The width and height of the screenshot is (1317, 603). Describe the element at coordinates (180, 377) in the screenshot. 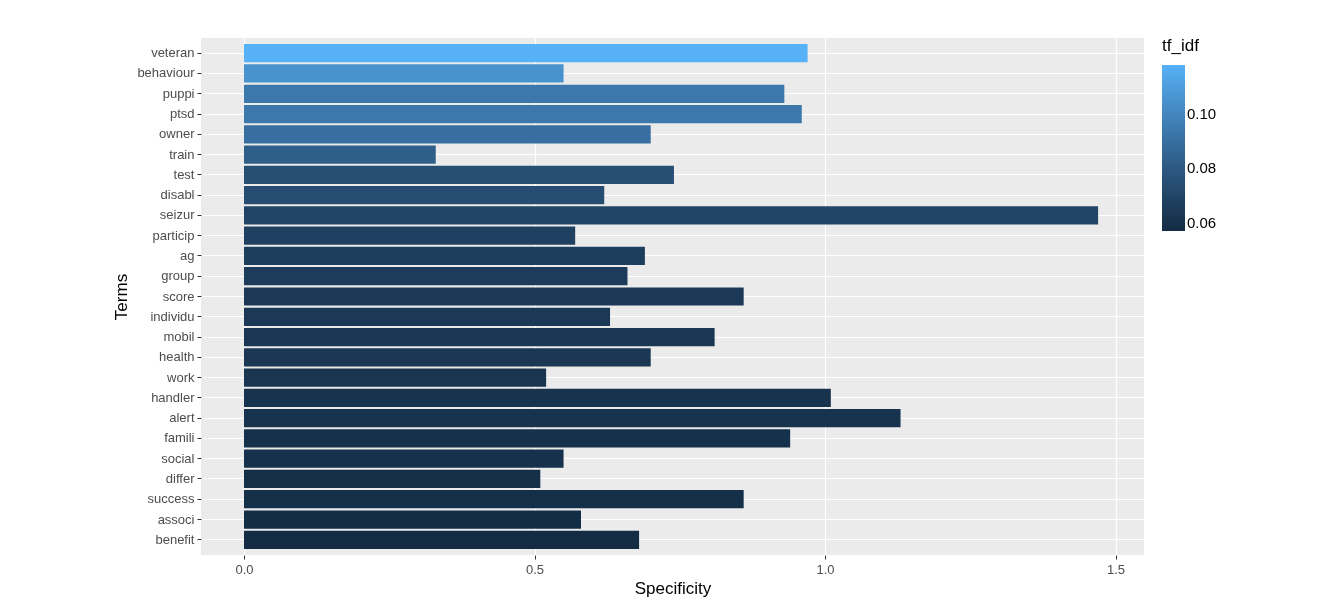

I see `y-tick-label: work` at that location.